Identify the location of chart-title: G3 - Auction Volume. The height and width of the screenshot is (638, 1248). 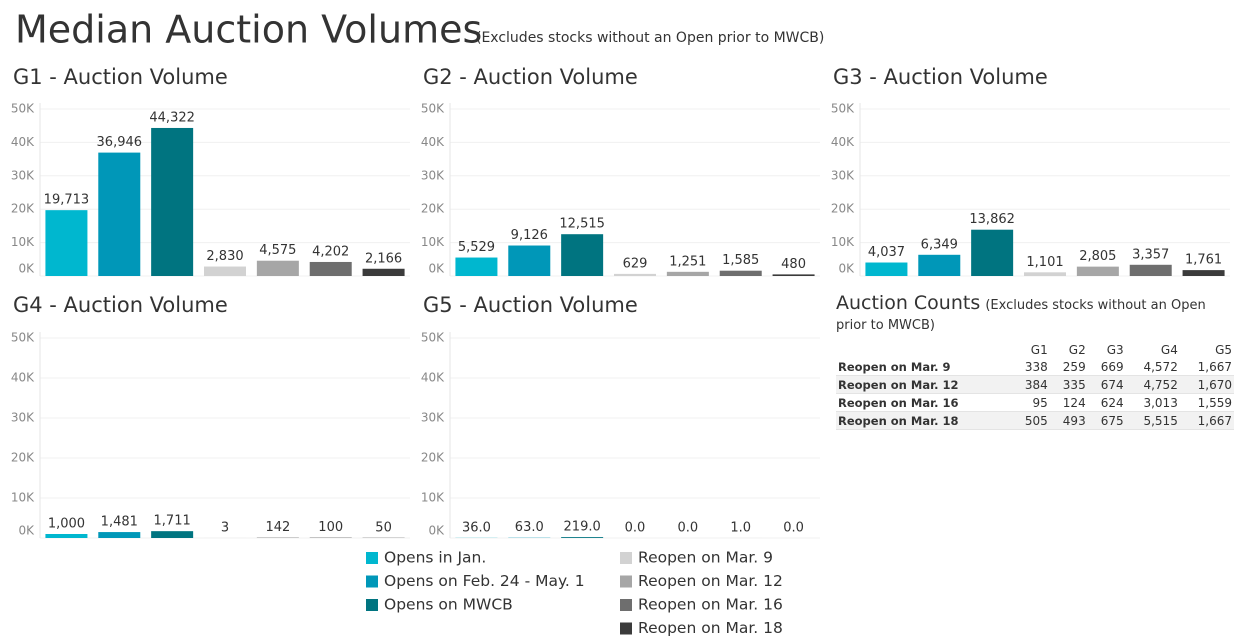
(940, 77).